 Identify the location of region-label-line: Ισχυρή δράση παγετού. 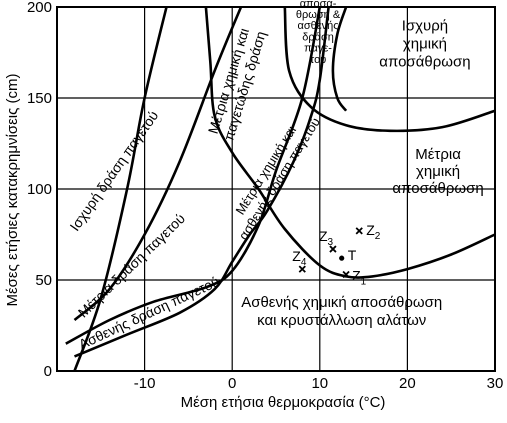
(113, 171).